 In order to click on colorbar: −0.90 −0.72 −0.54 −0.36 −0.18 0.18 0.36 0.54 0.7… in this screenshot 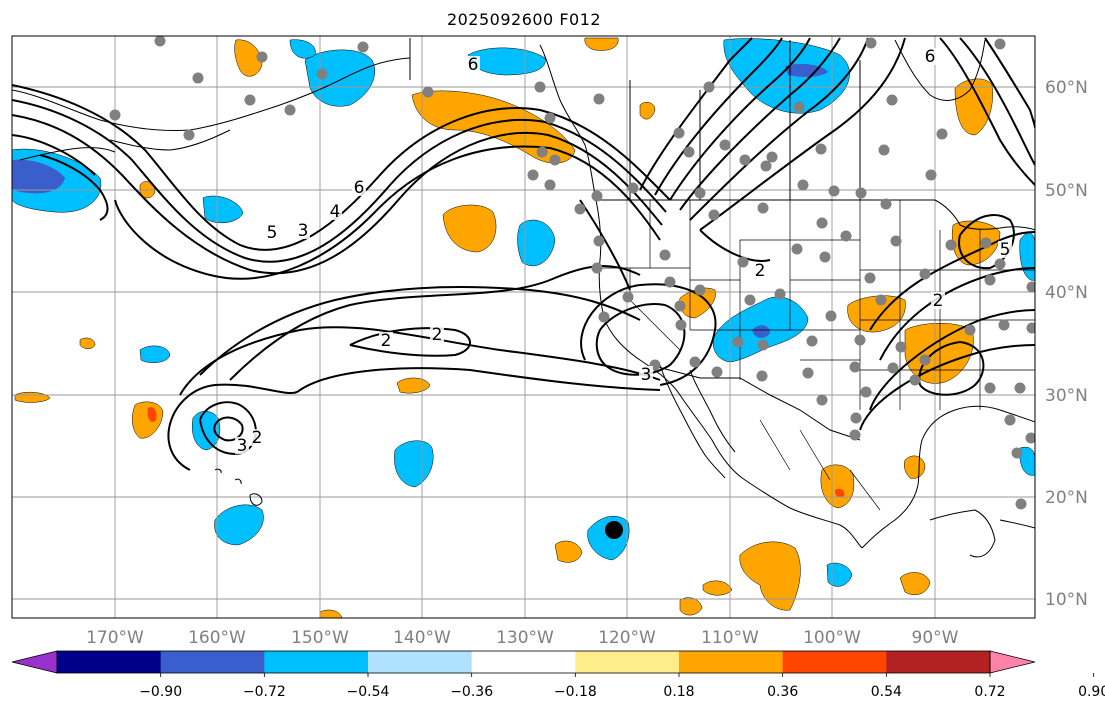, I will do `click(558, 675)`.